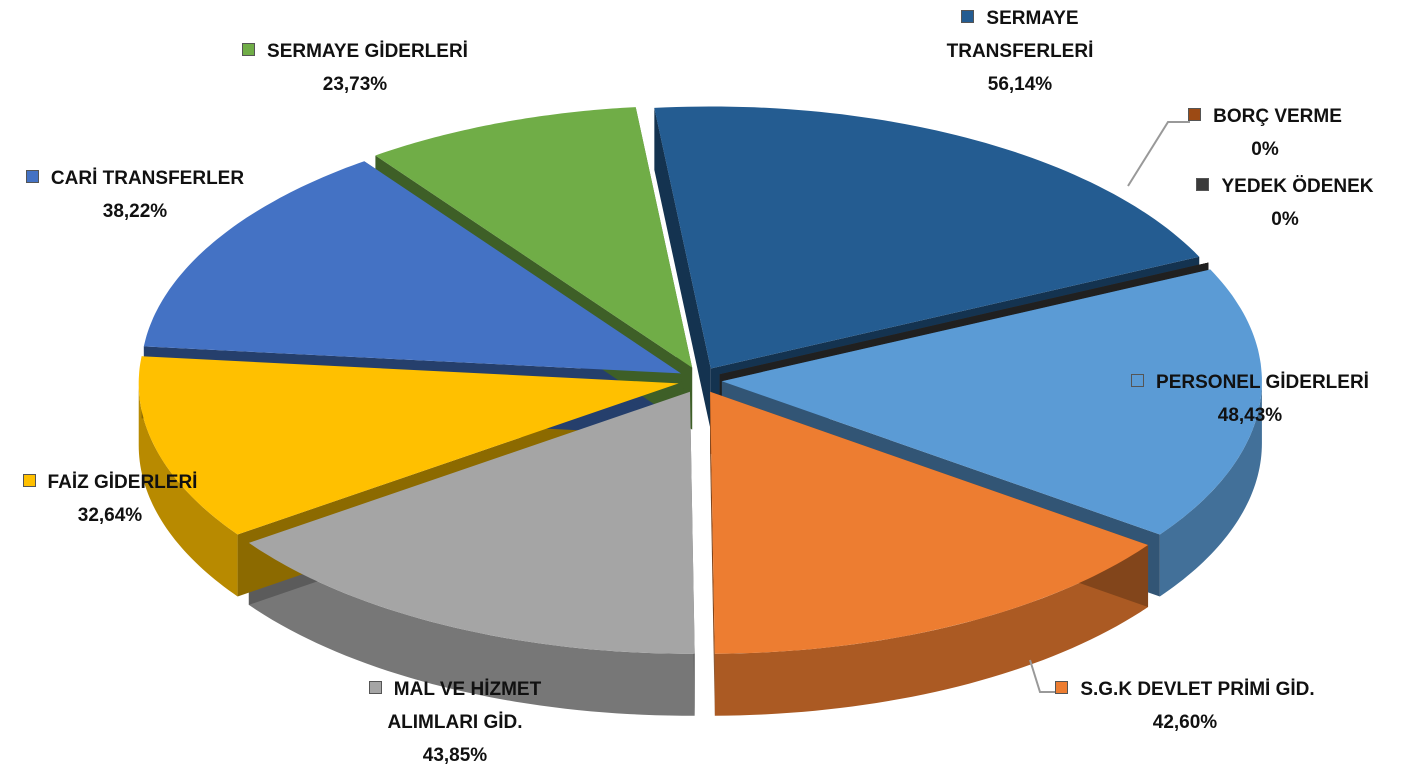 Image resolution: width=1411 pixels, height=772 pixels. I want to click on label-name-line: BORÇ VERME, so click(1265, 116).